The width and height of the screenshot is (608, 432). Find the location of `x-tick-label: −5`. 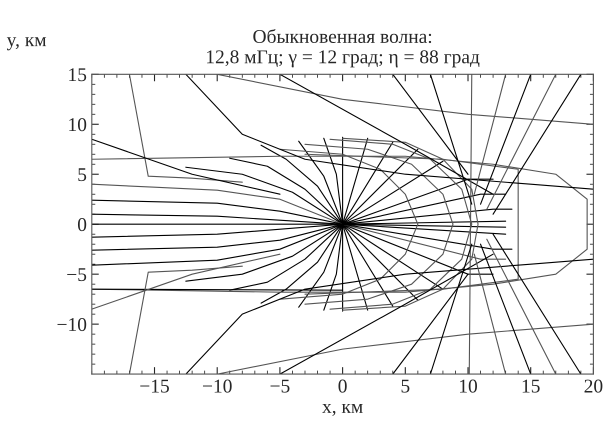

x-tick-label: −5 is located at coordinates (280, 386).